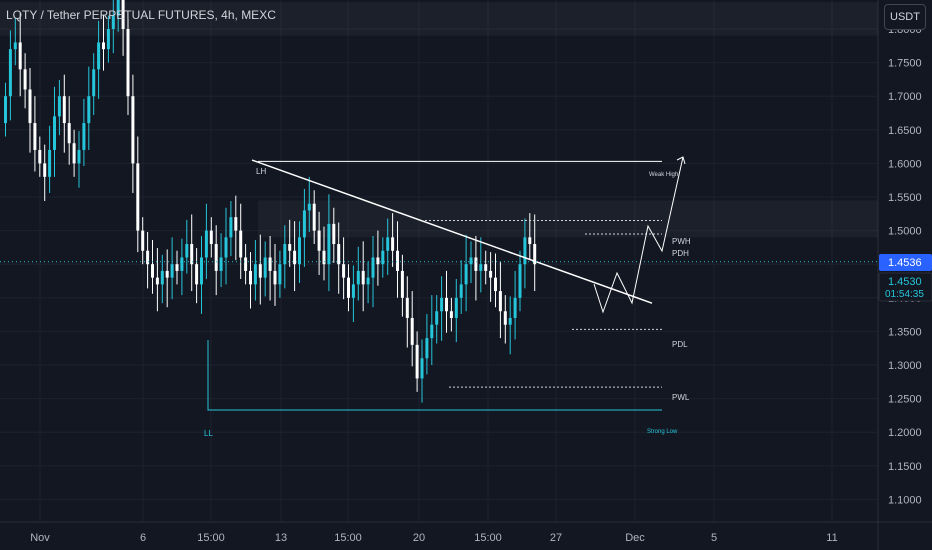 This screenshot has height=550, width=932. I want to click on current-price-label: 1.4530, so click(905, 282).